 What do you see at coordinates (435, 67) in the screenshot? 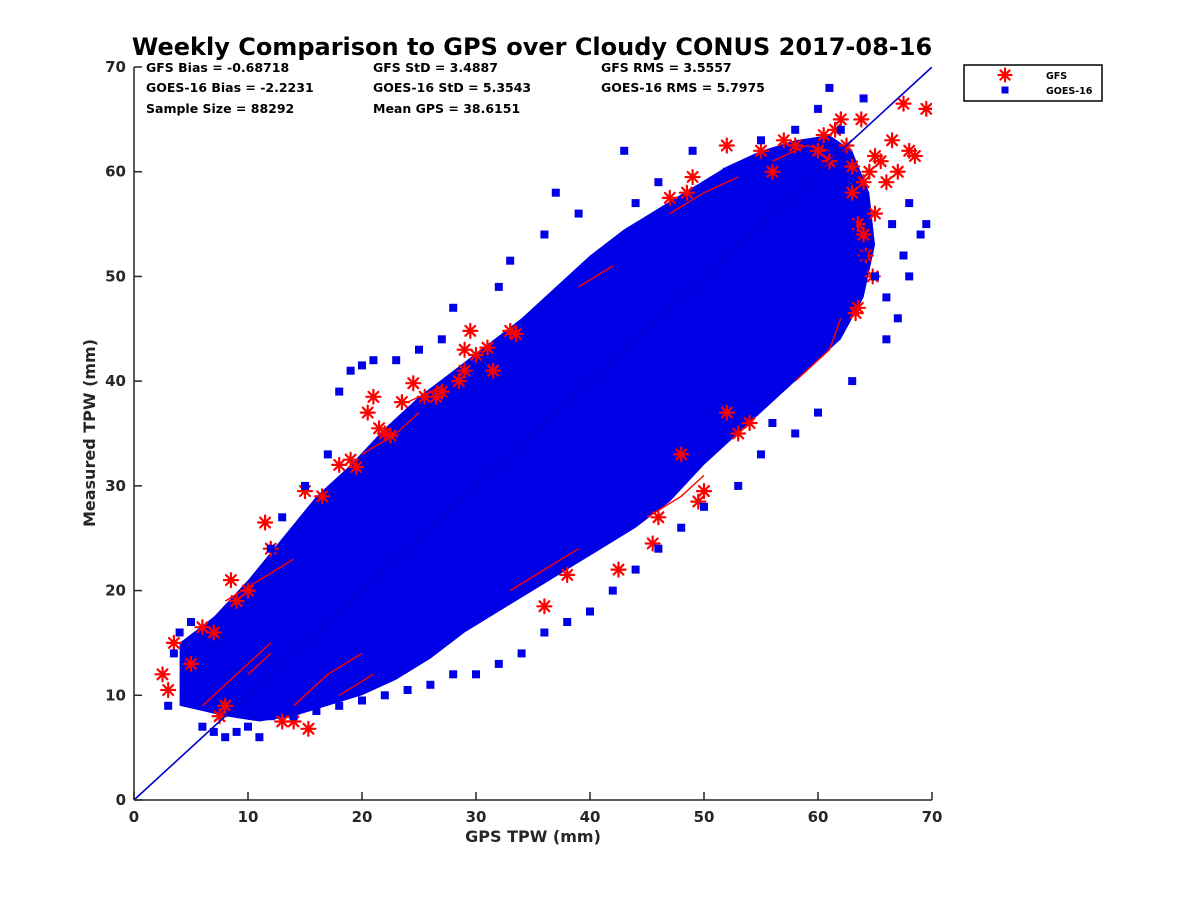
I see `stat-gfs-std: GFS StD = 3.4887` at bounding box center [435, 67].